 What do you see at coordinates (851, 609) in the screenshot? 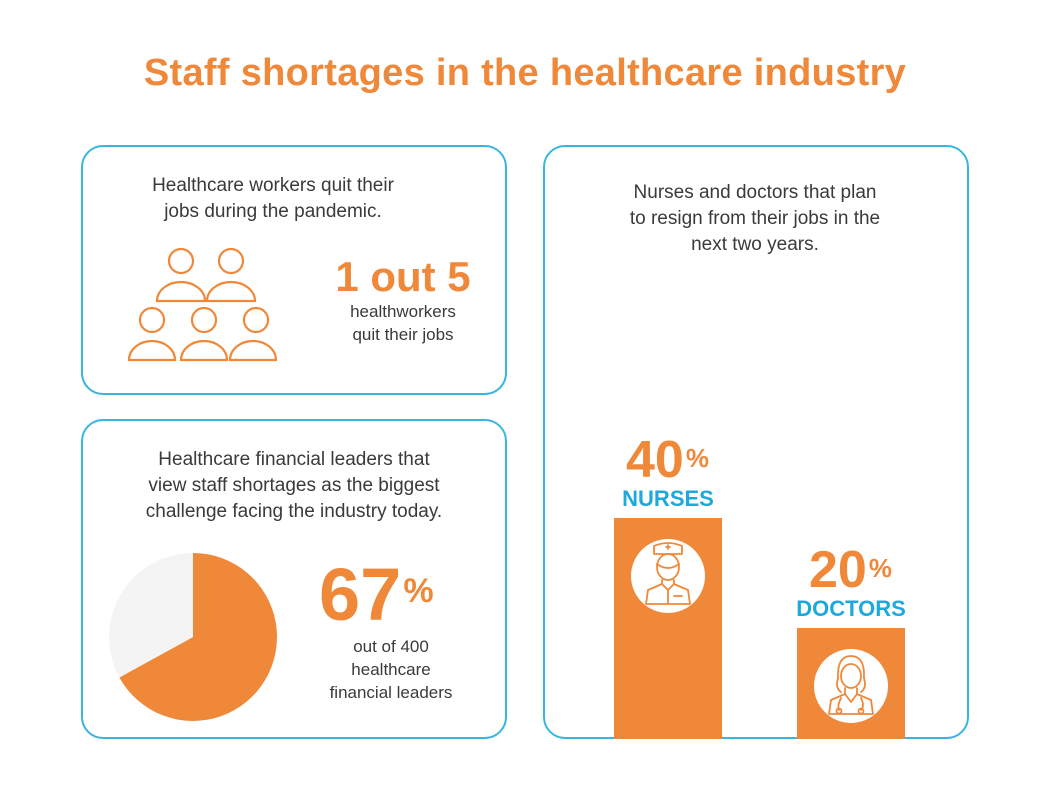
I see `bar-label-doctors: DOCTORS` at bounding box center [851, 609].